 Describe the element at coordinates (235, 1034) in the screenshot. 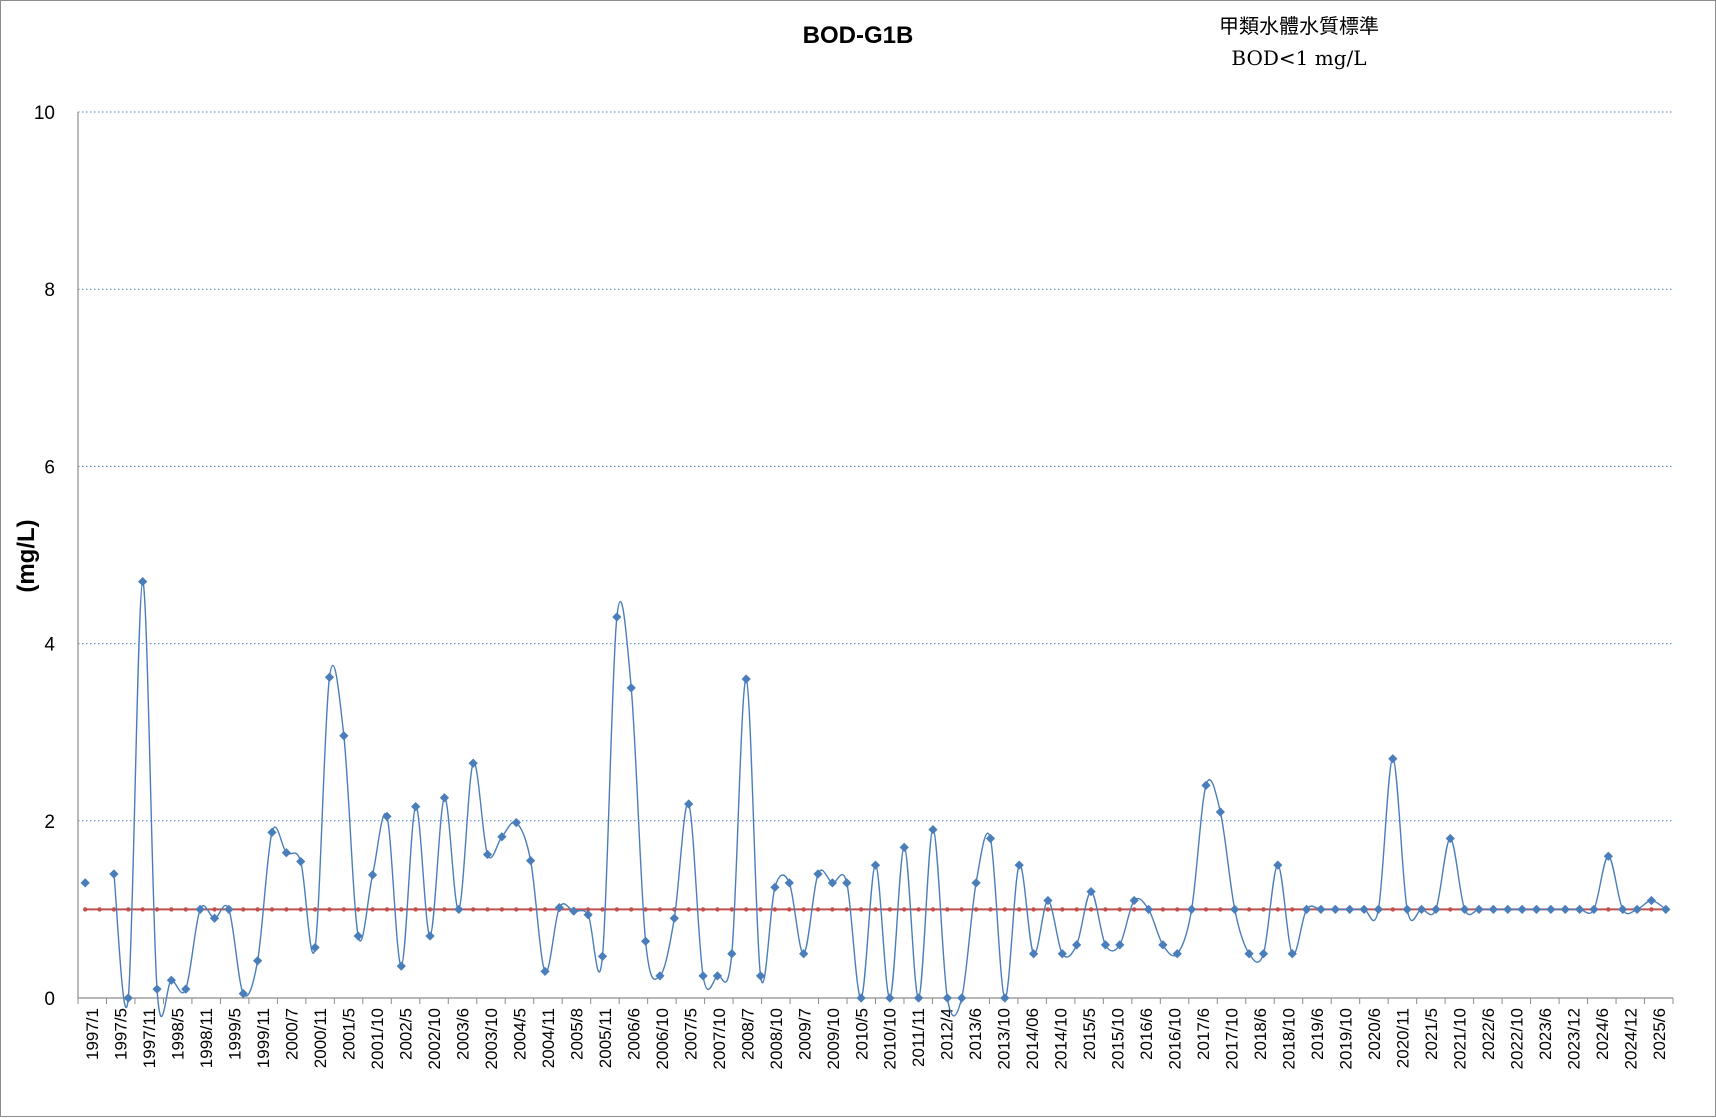

I see `x-tick-label: 1999/5` at that location.